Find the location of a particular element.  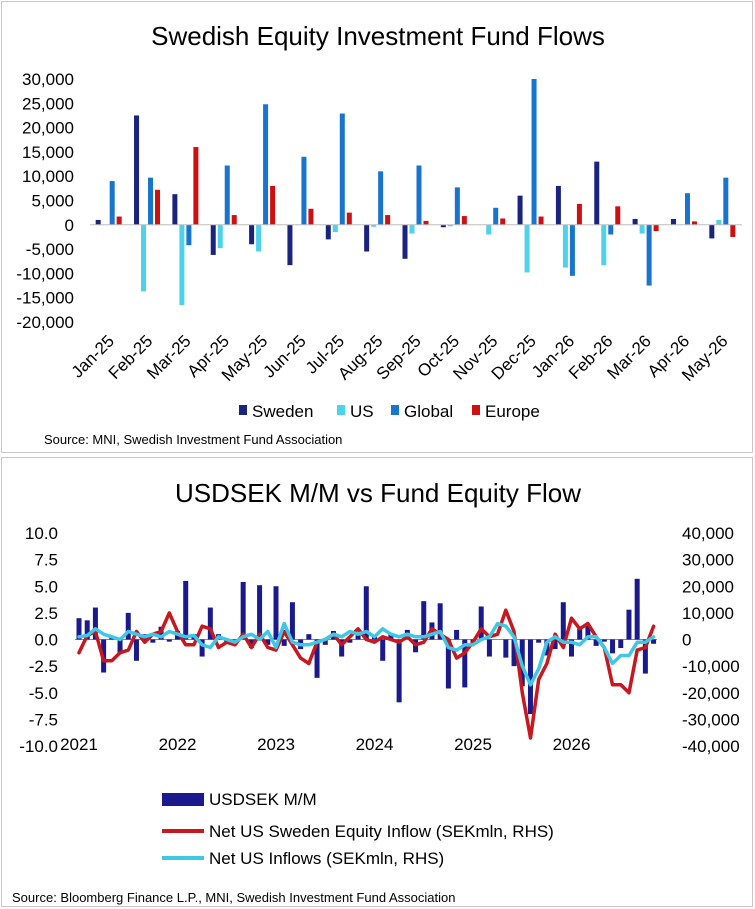

y-tick-label: 0 is located at coordinates (69, 225).